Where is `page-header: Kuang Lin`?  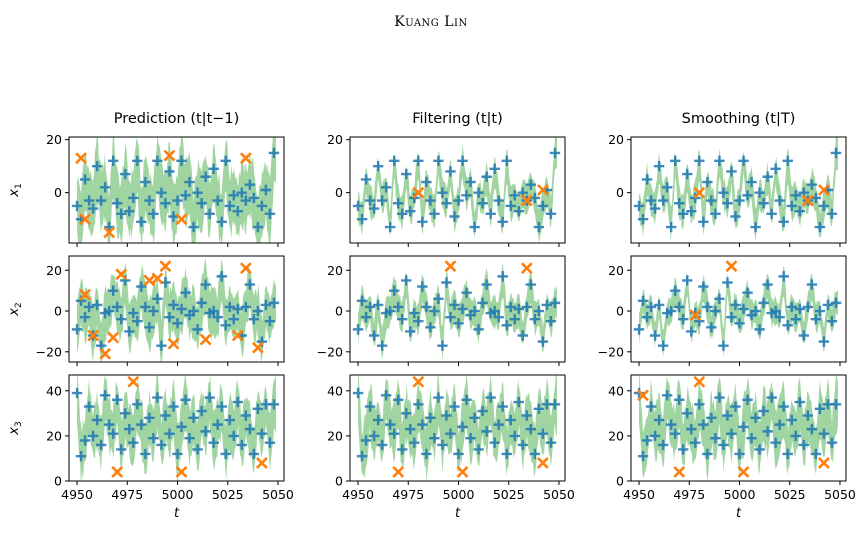
page-header: Kuang Lin is located at coordinates (431, 22).